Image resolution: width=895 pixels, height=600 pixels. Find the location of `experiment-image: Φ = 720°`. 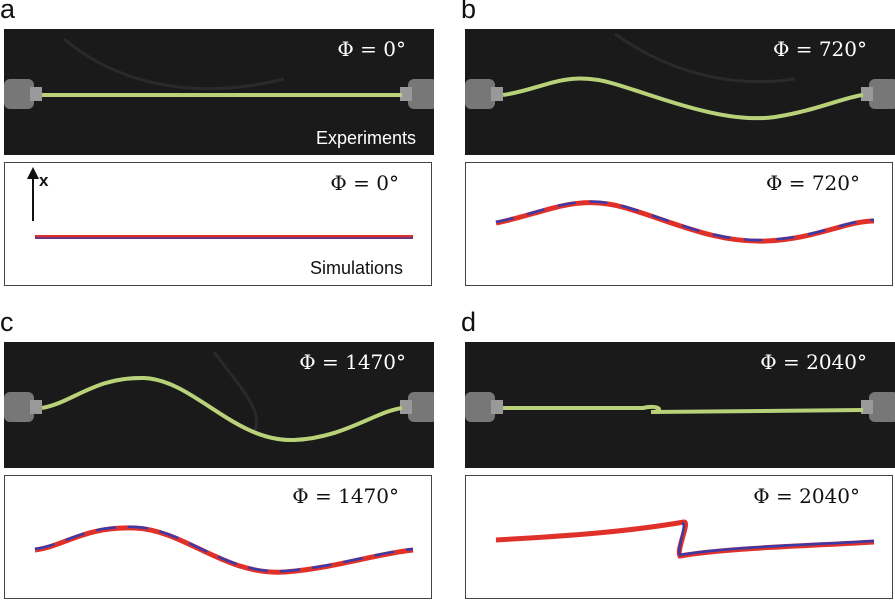

experiment-image: Φ = 720° is located at coordinates (680, 92).